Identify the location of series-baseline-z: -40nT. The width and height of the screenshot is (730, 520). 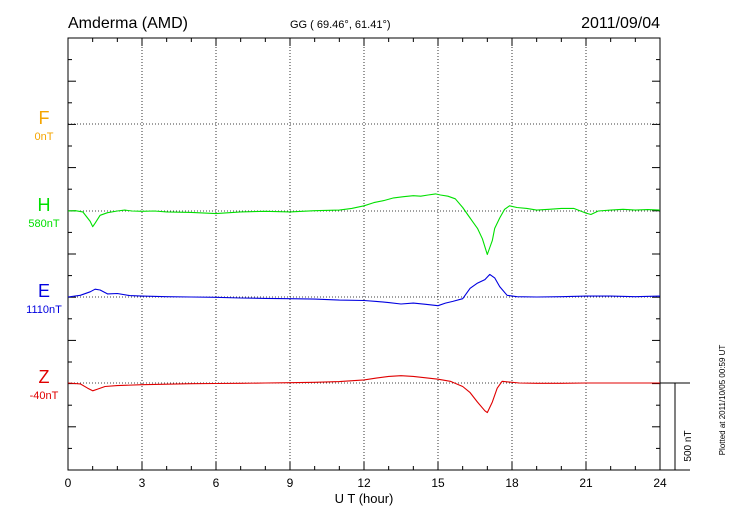
(44, 396).